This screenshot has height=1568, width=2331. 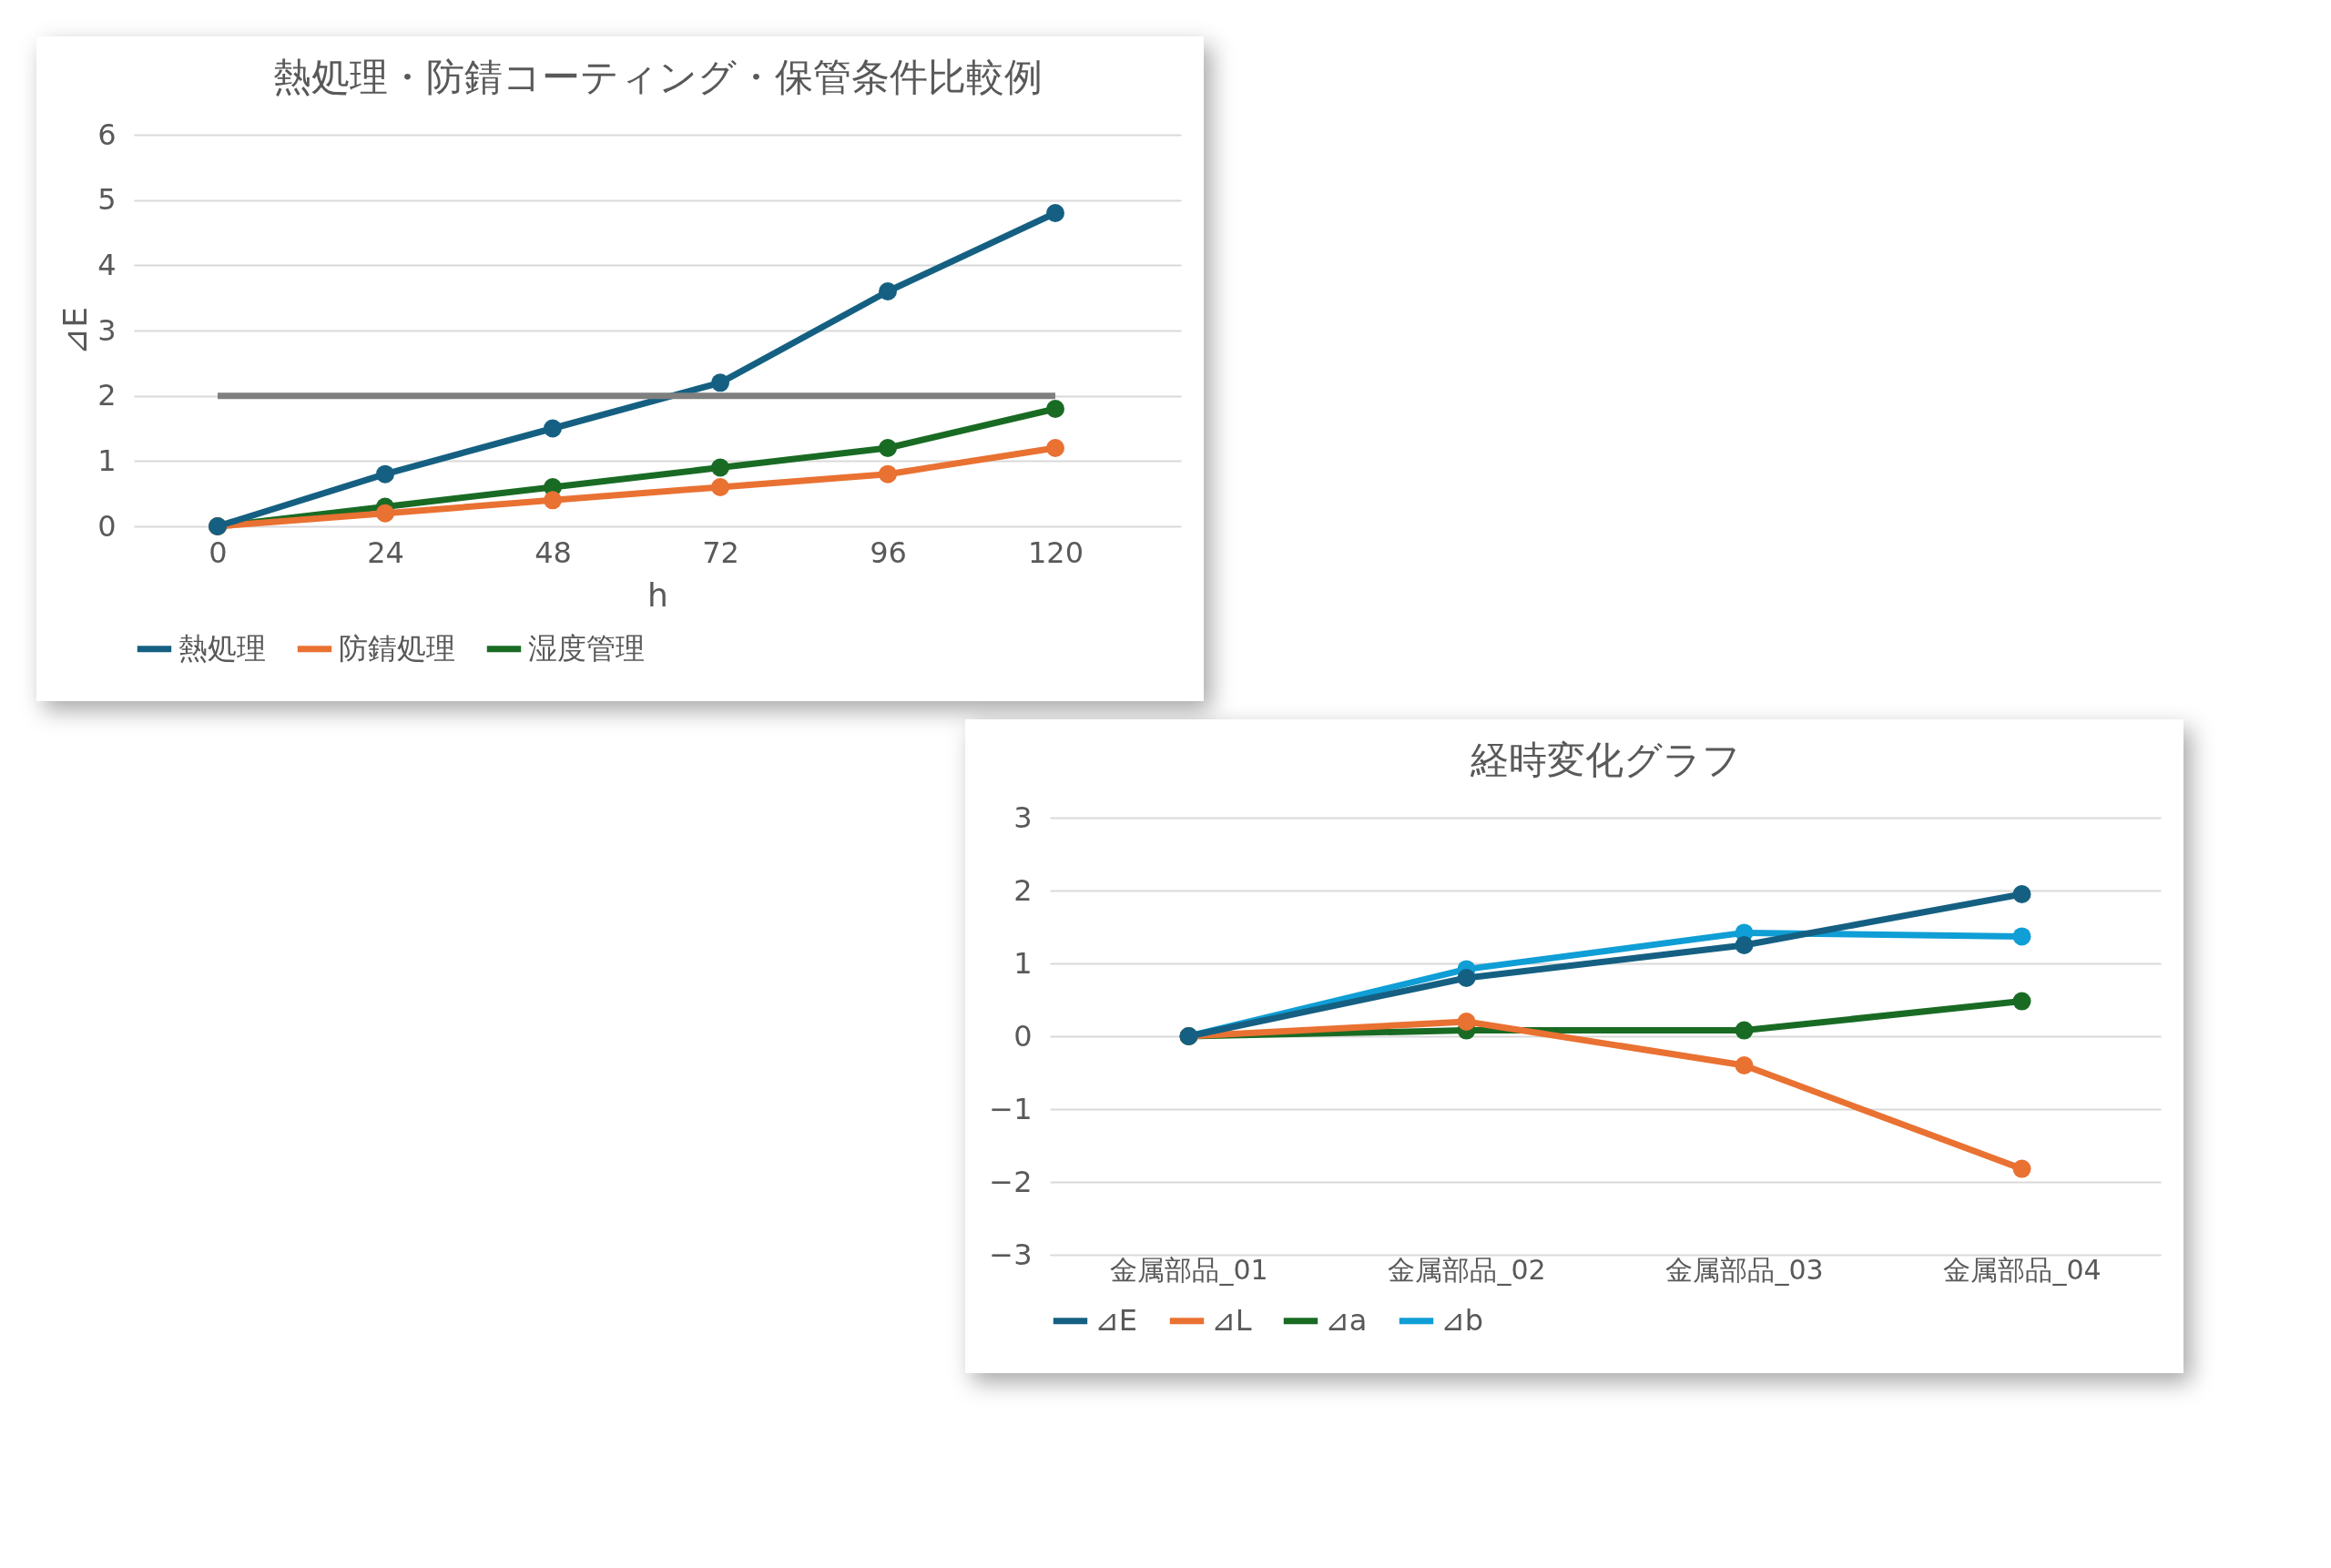 I want to click on x-tick-label: 金属部品_03, so click(x=1744, y=1269).